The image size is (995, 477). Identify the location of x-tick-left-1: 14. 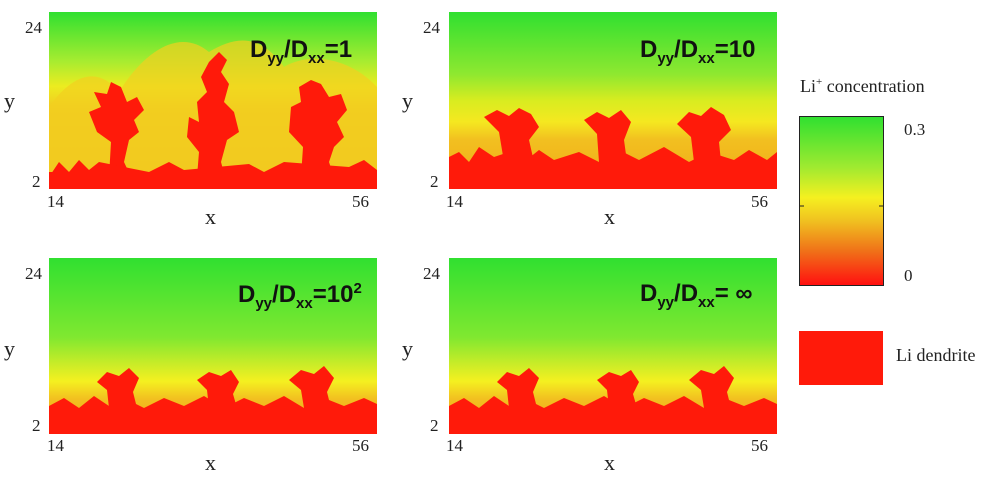
(55, 201).